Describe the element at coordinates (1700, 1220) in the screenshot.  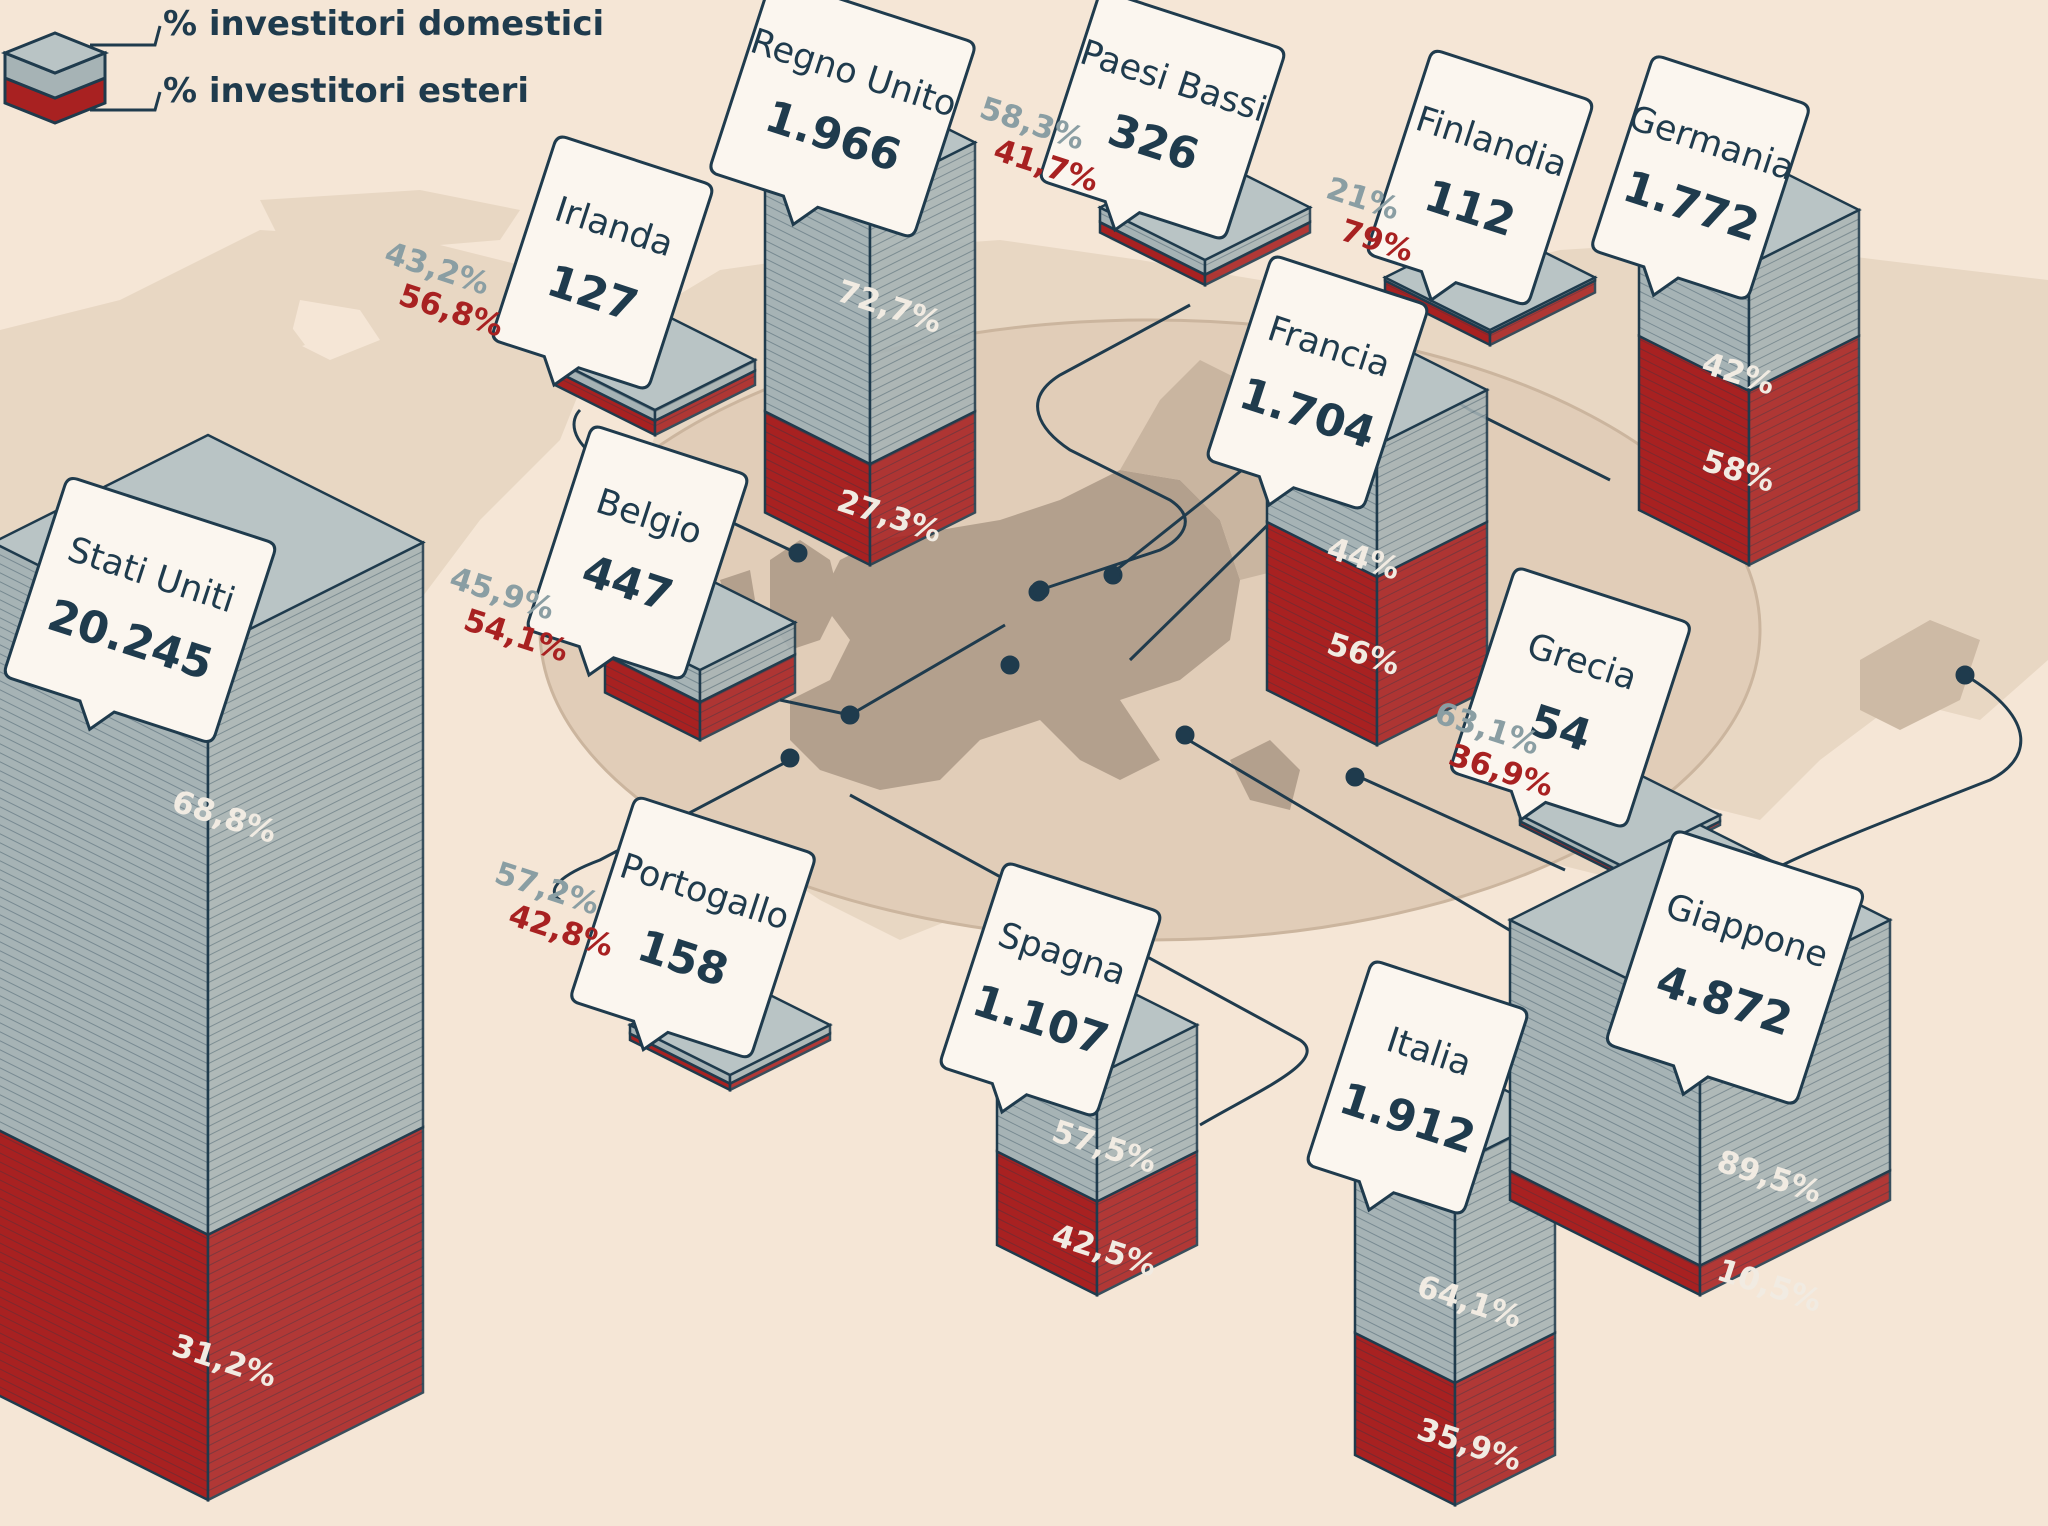
I see `foreign-block-giappone-layer-line` at that location.